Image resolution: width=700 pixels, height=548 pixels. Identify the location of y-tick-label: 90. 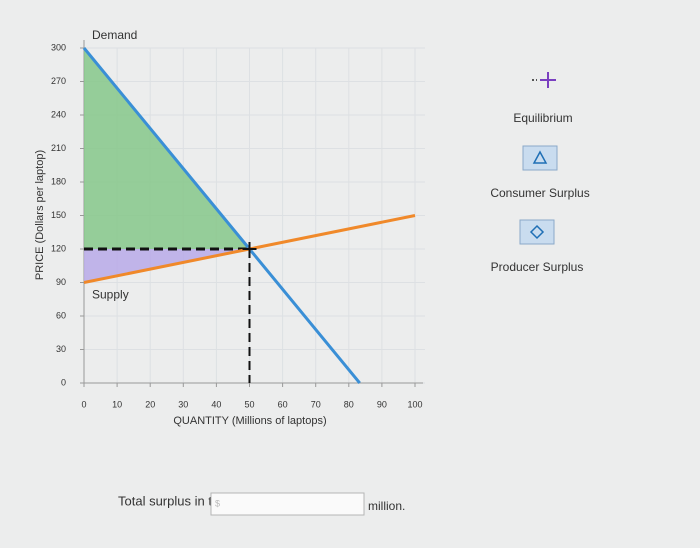
(61, 282).